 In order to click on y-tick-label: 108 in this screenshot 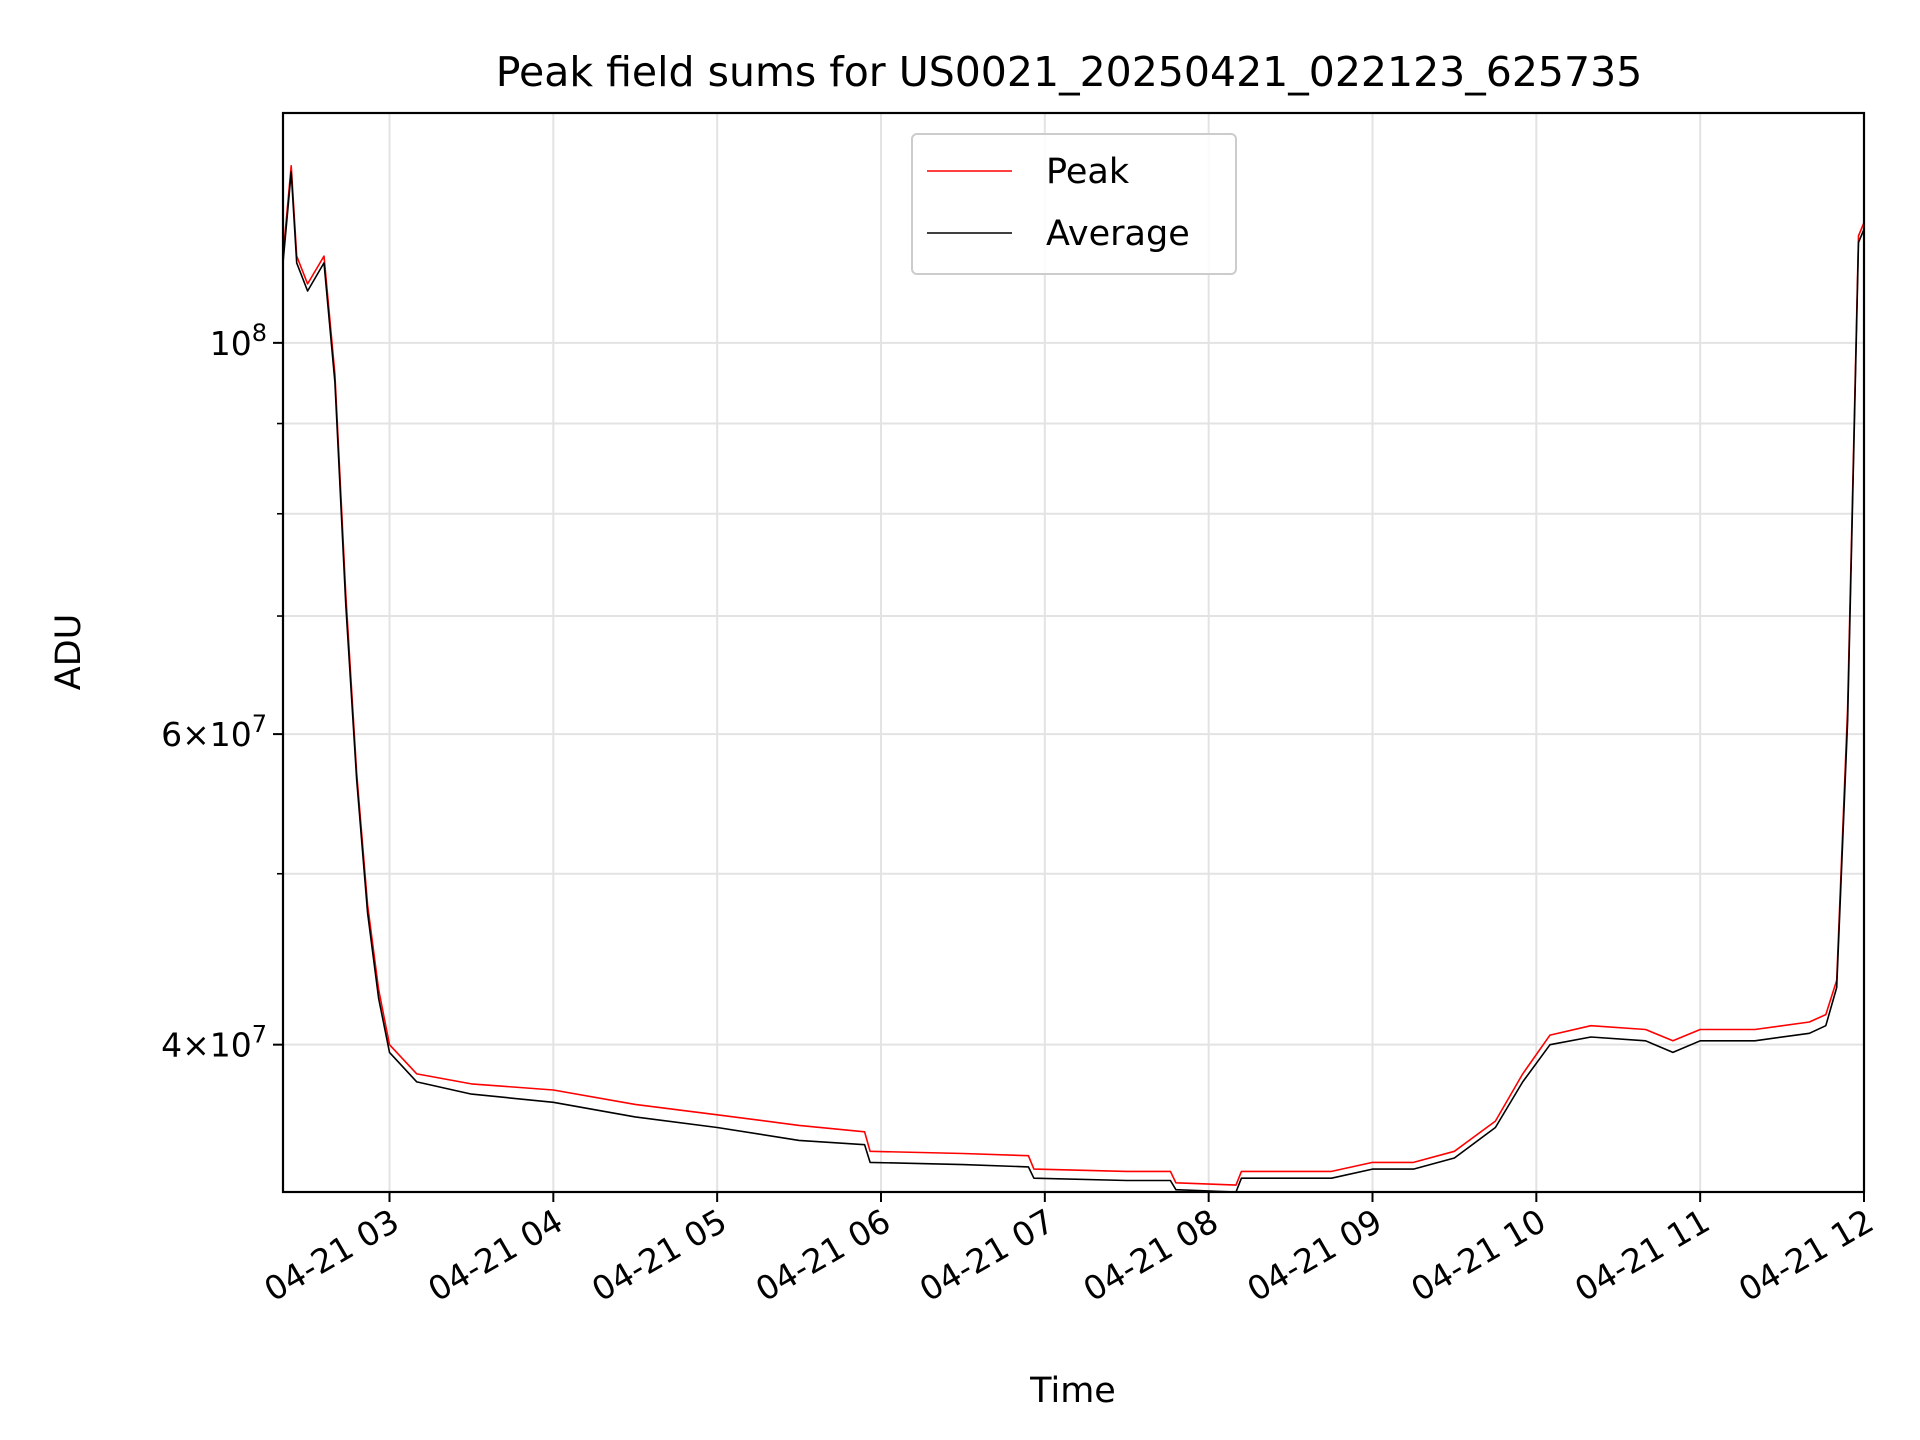, I will do `click(238, 341)`.